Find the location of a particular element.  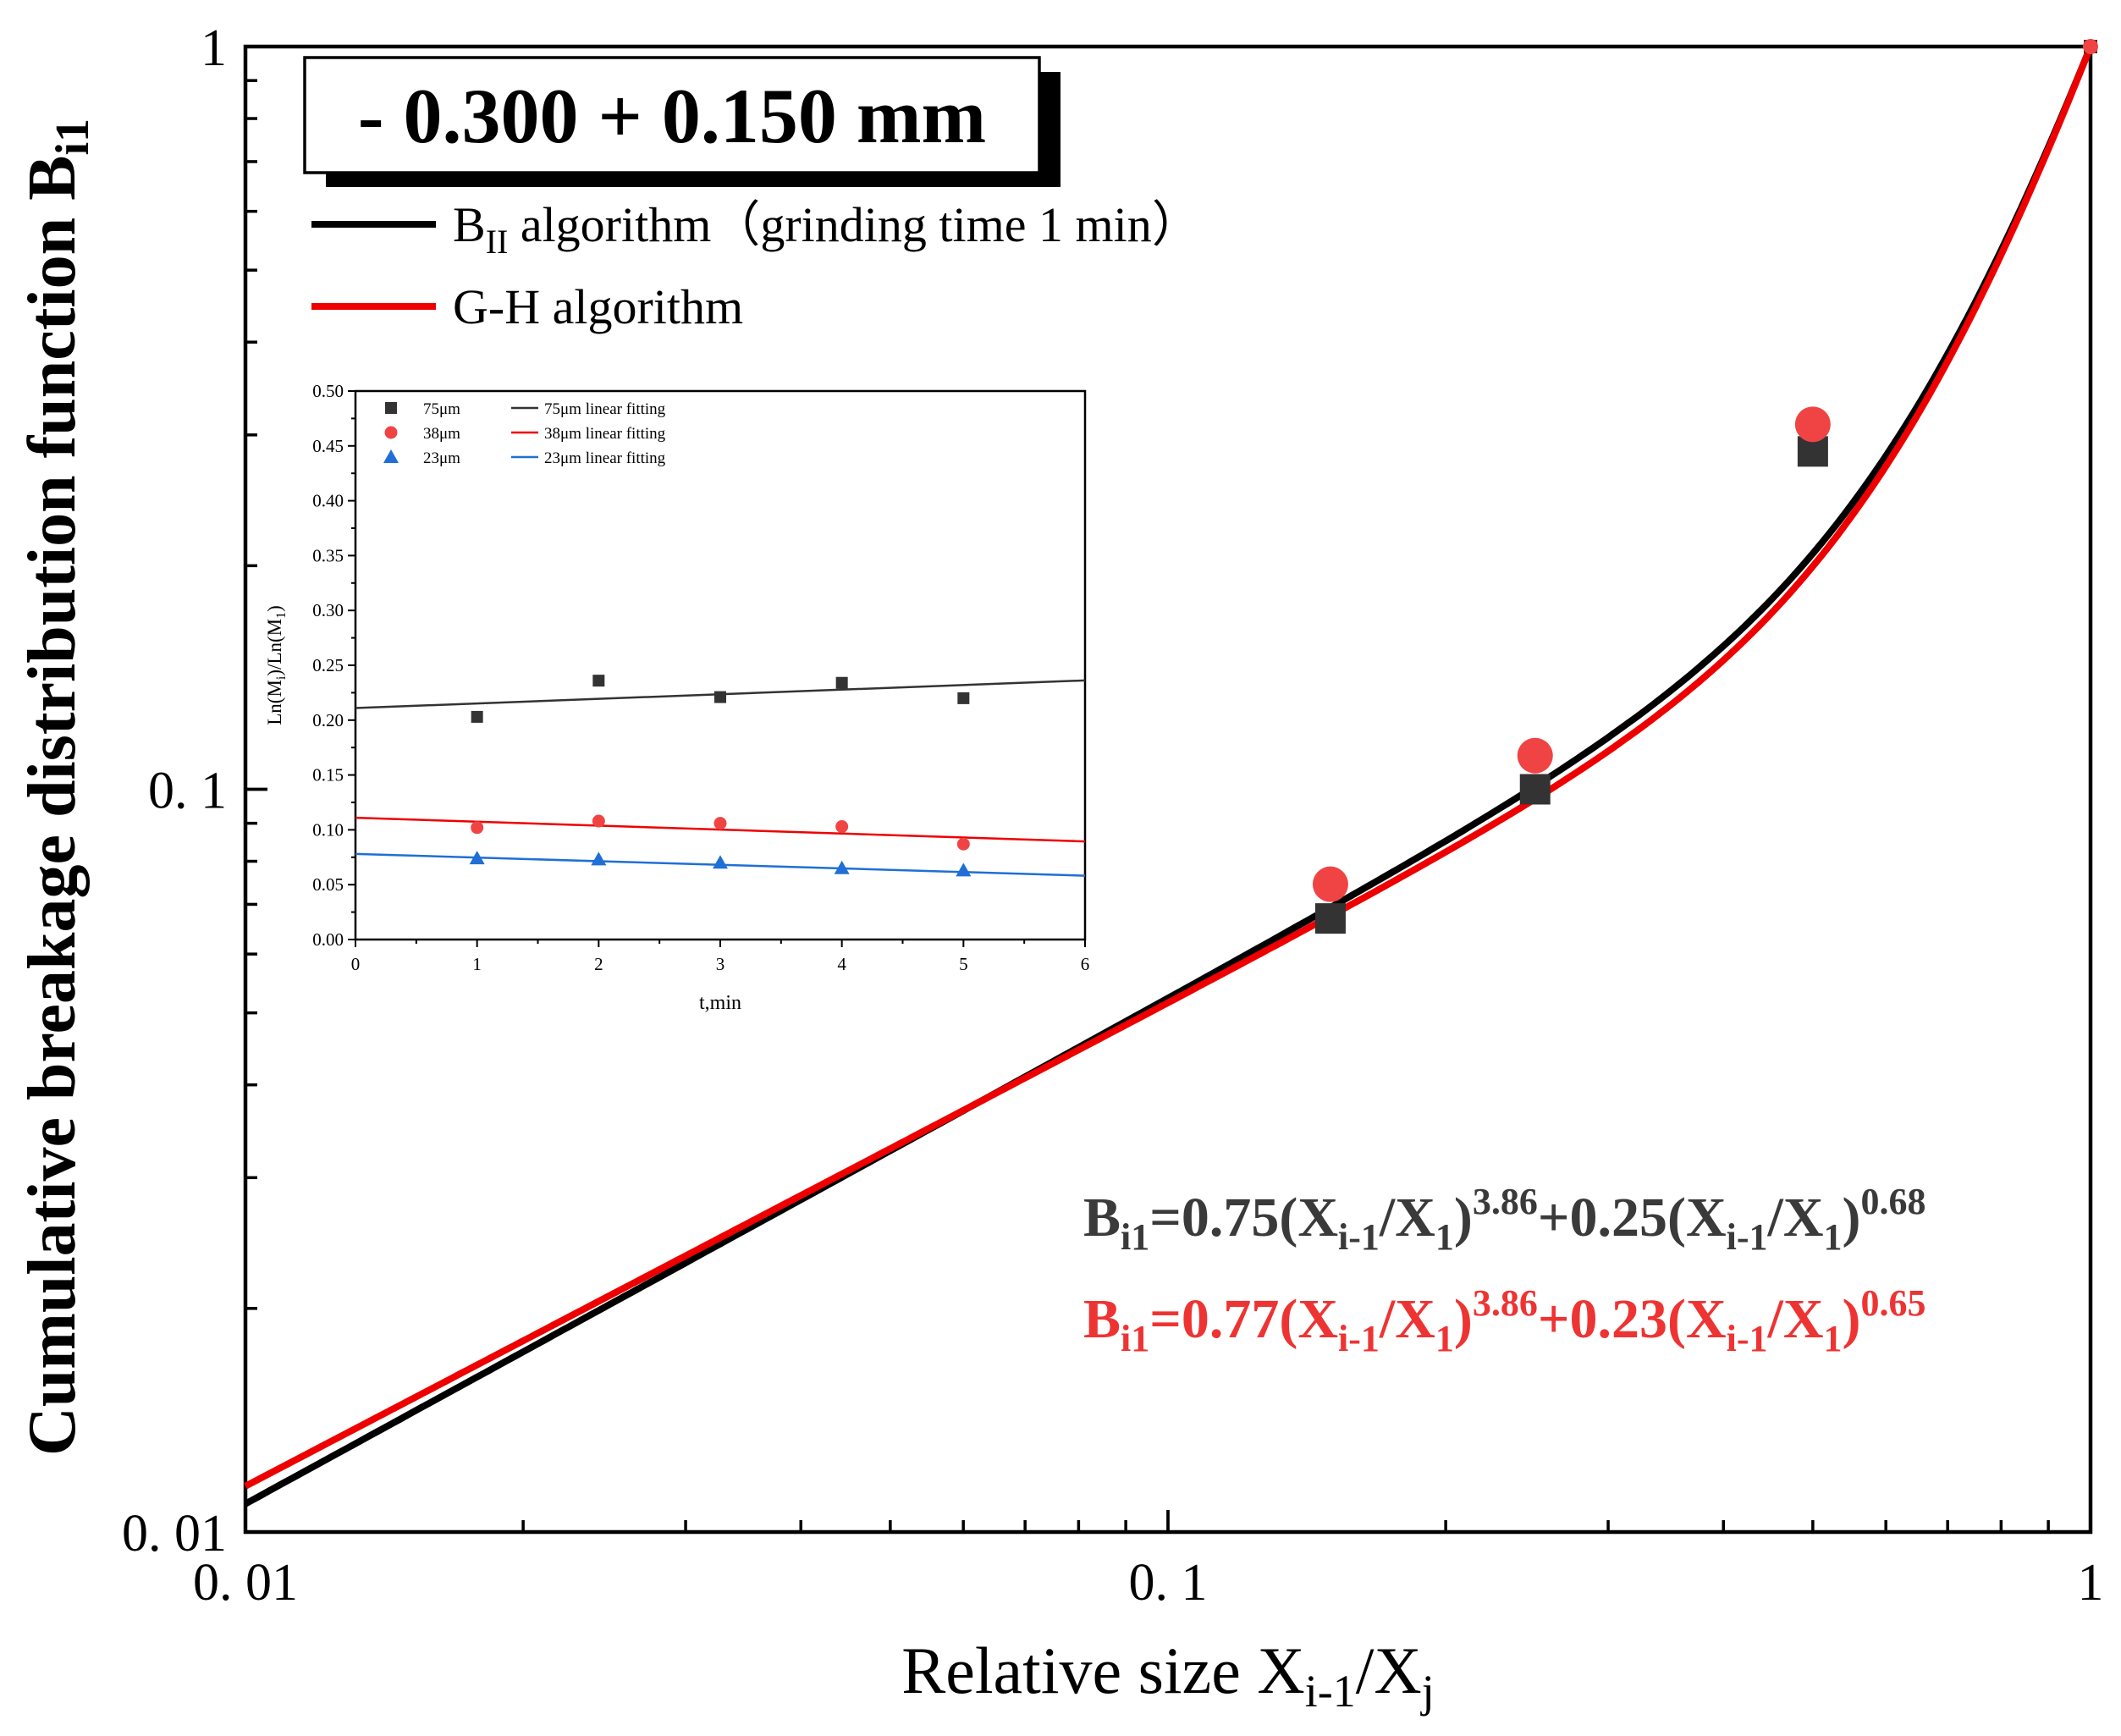

inset-y-p1: Ln(M is located at coordinates (274, 702).